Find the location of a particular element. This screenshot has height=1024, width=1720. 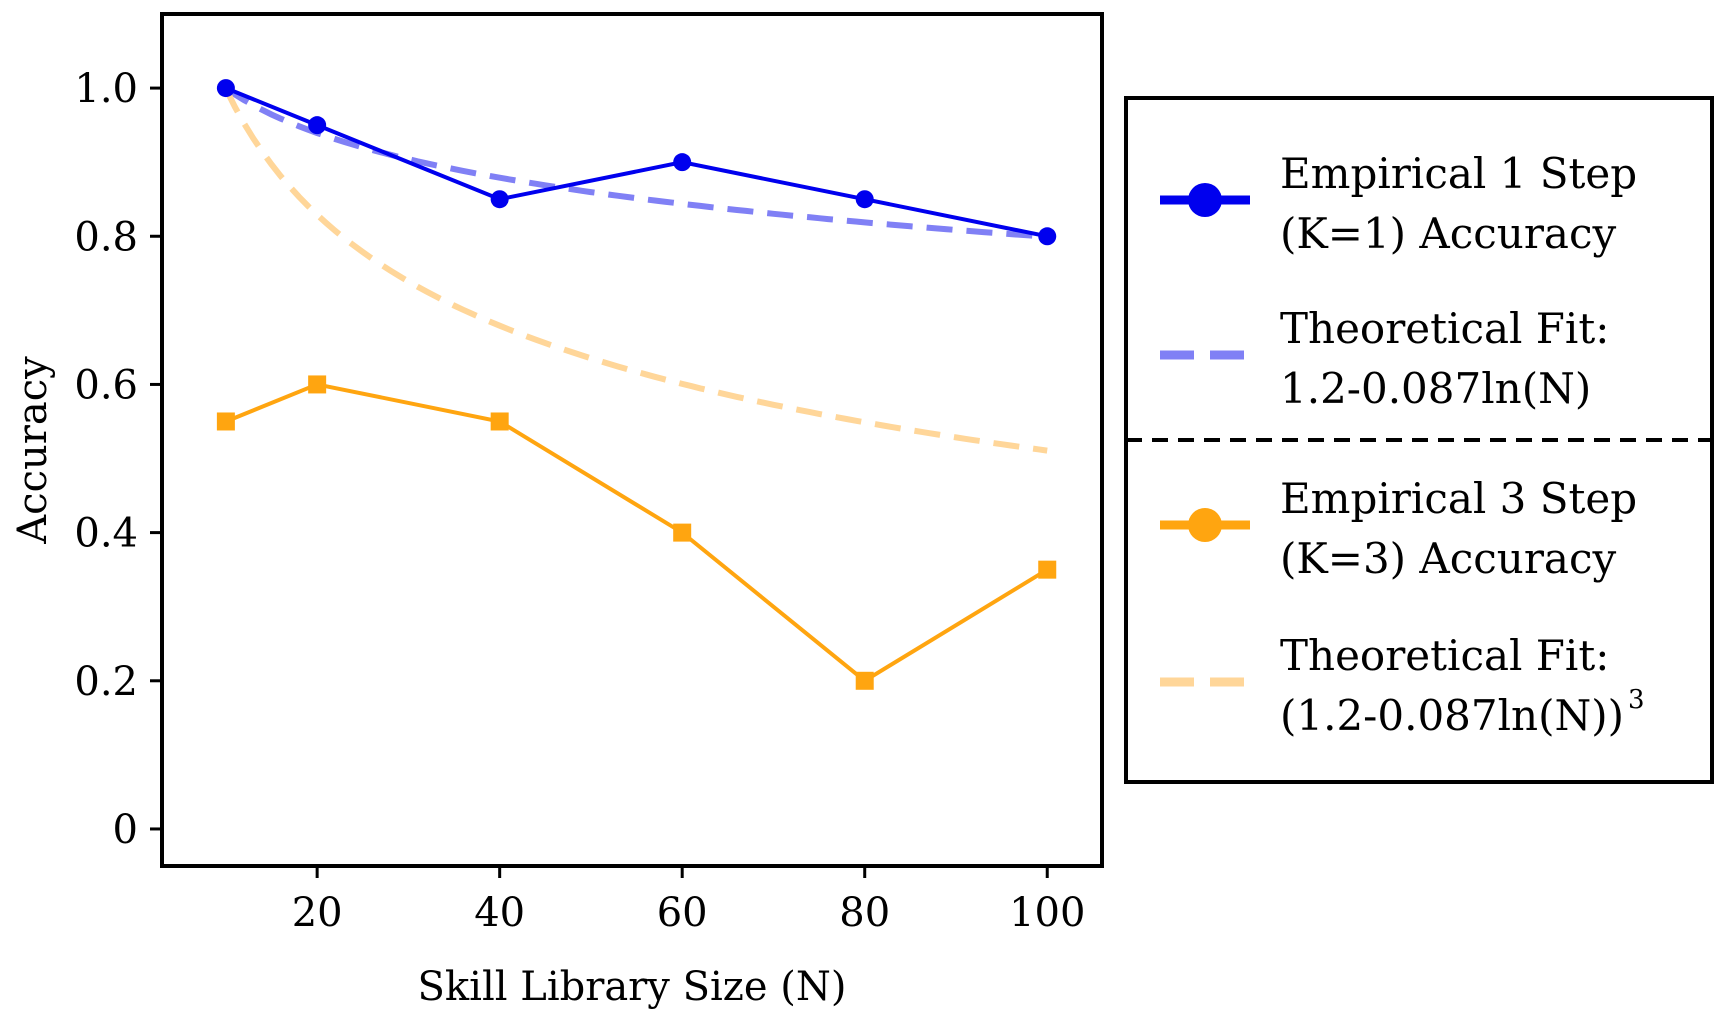

legend-label: Empirical 1 Step is located at coordinates (1458, 173).